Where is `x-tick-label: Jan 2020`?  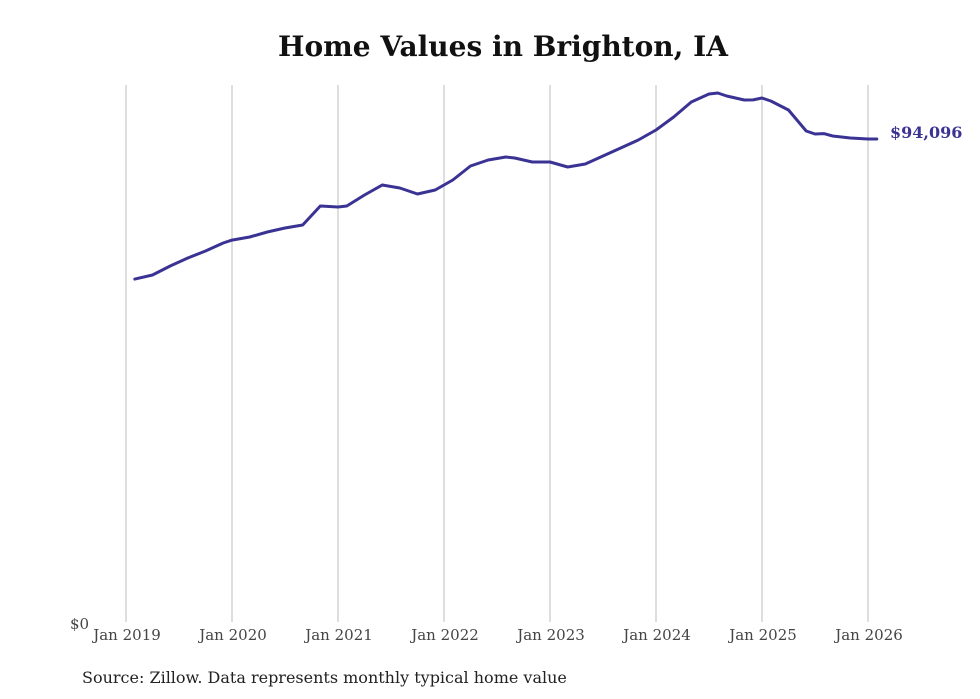 x-tick-label: Jan 2020 is located at coordinates (232, 635).